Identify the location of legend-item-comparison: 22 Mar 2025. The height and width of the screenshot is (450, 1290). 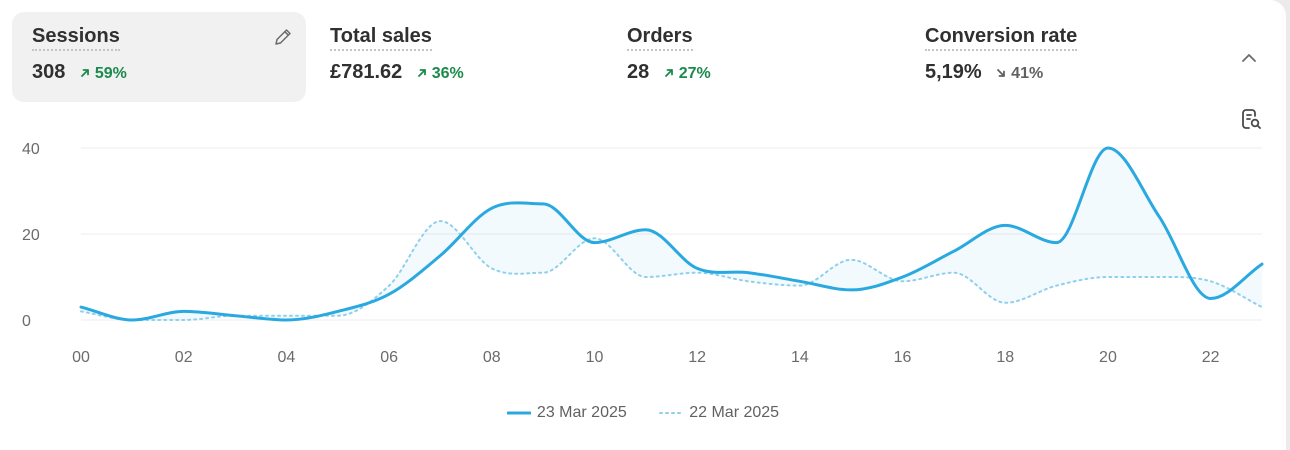
(719, 413).